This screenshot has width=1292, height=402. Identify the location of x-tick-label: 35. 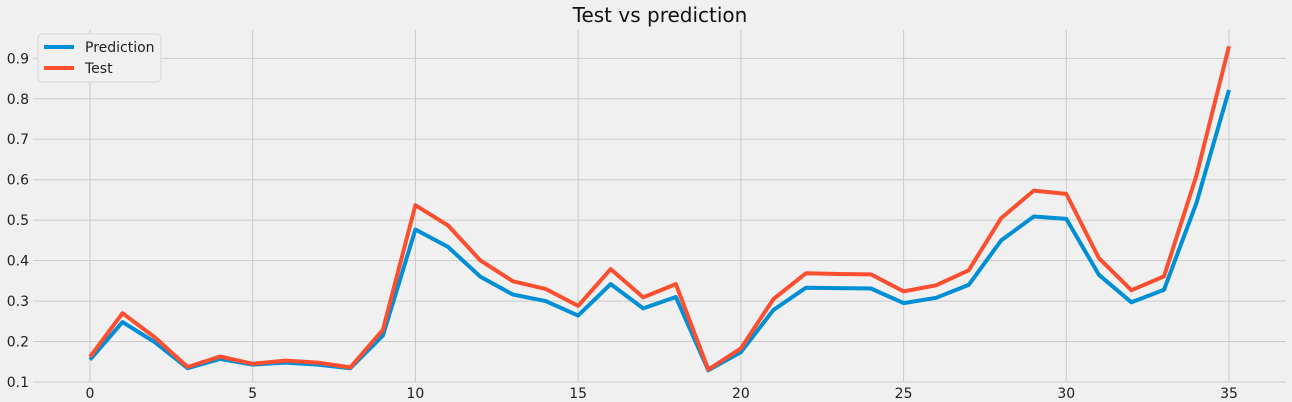
(1229, 394).